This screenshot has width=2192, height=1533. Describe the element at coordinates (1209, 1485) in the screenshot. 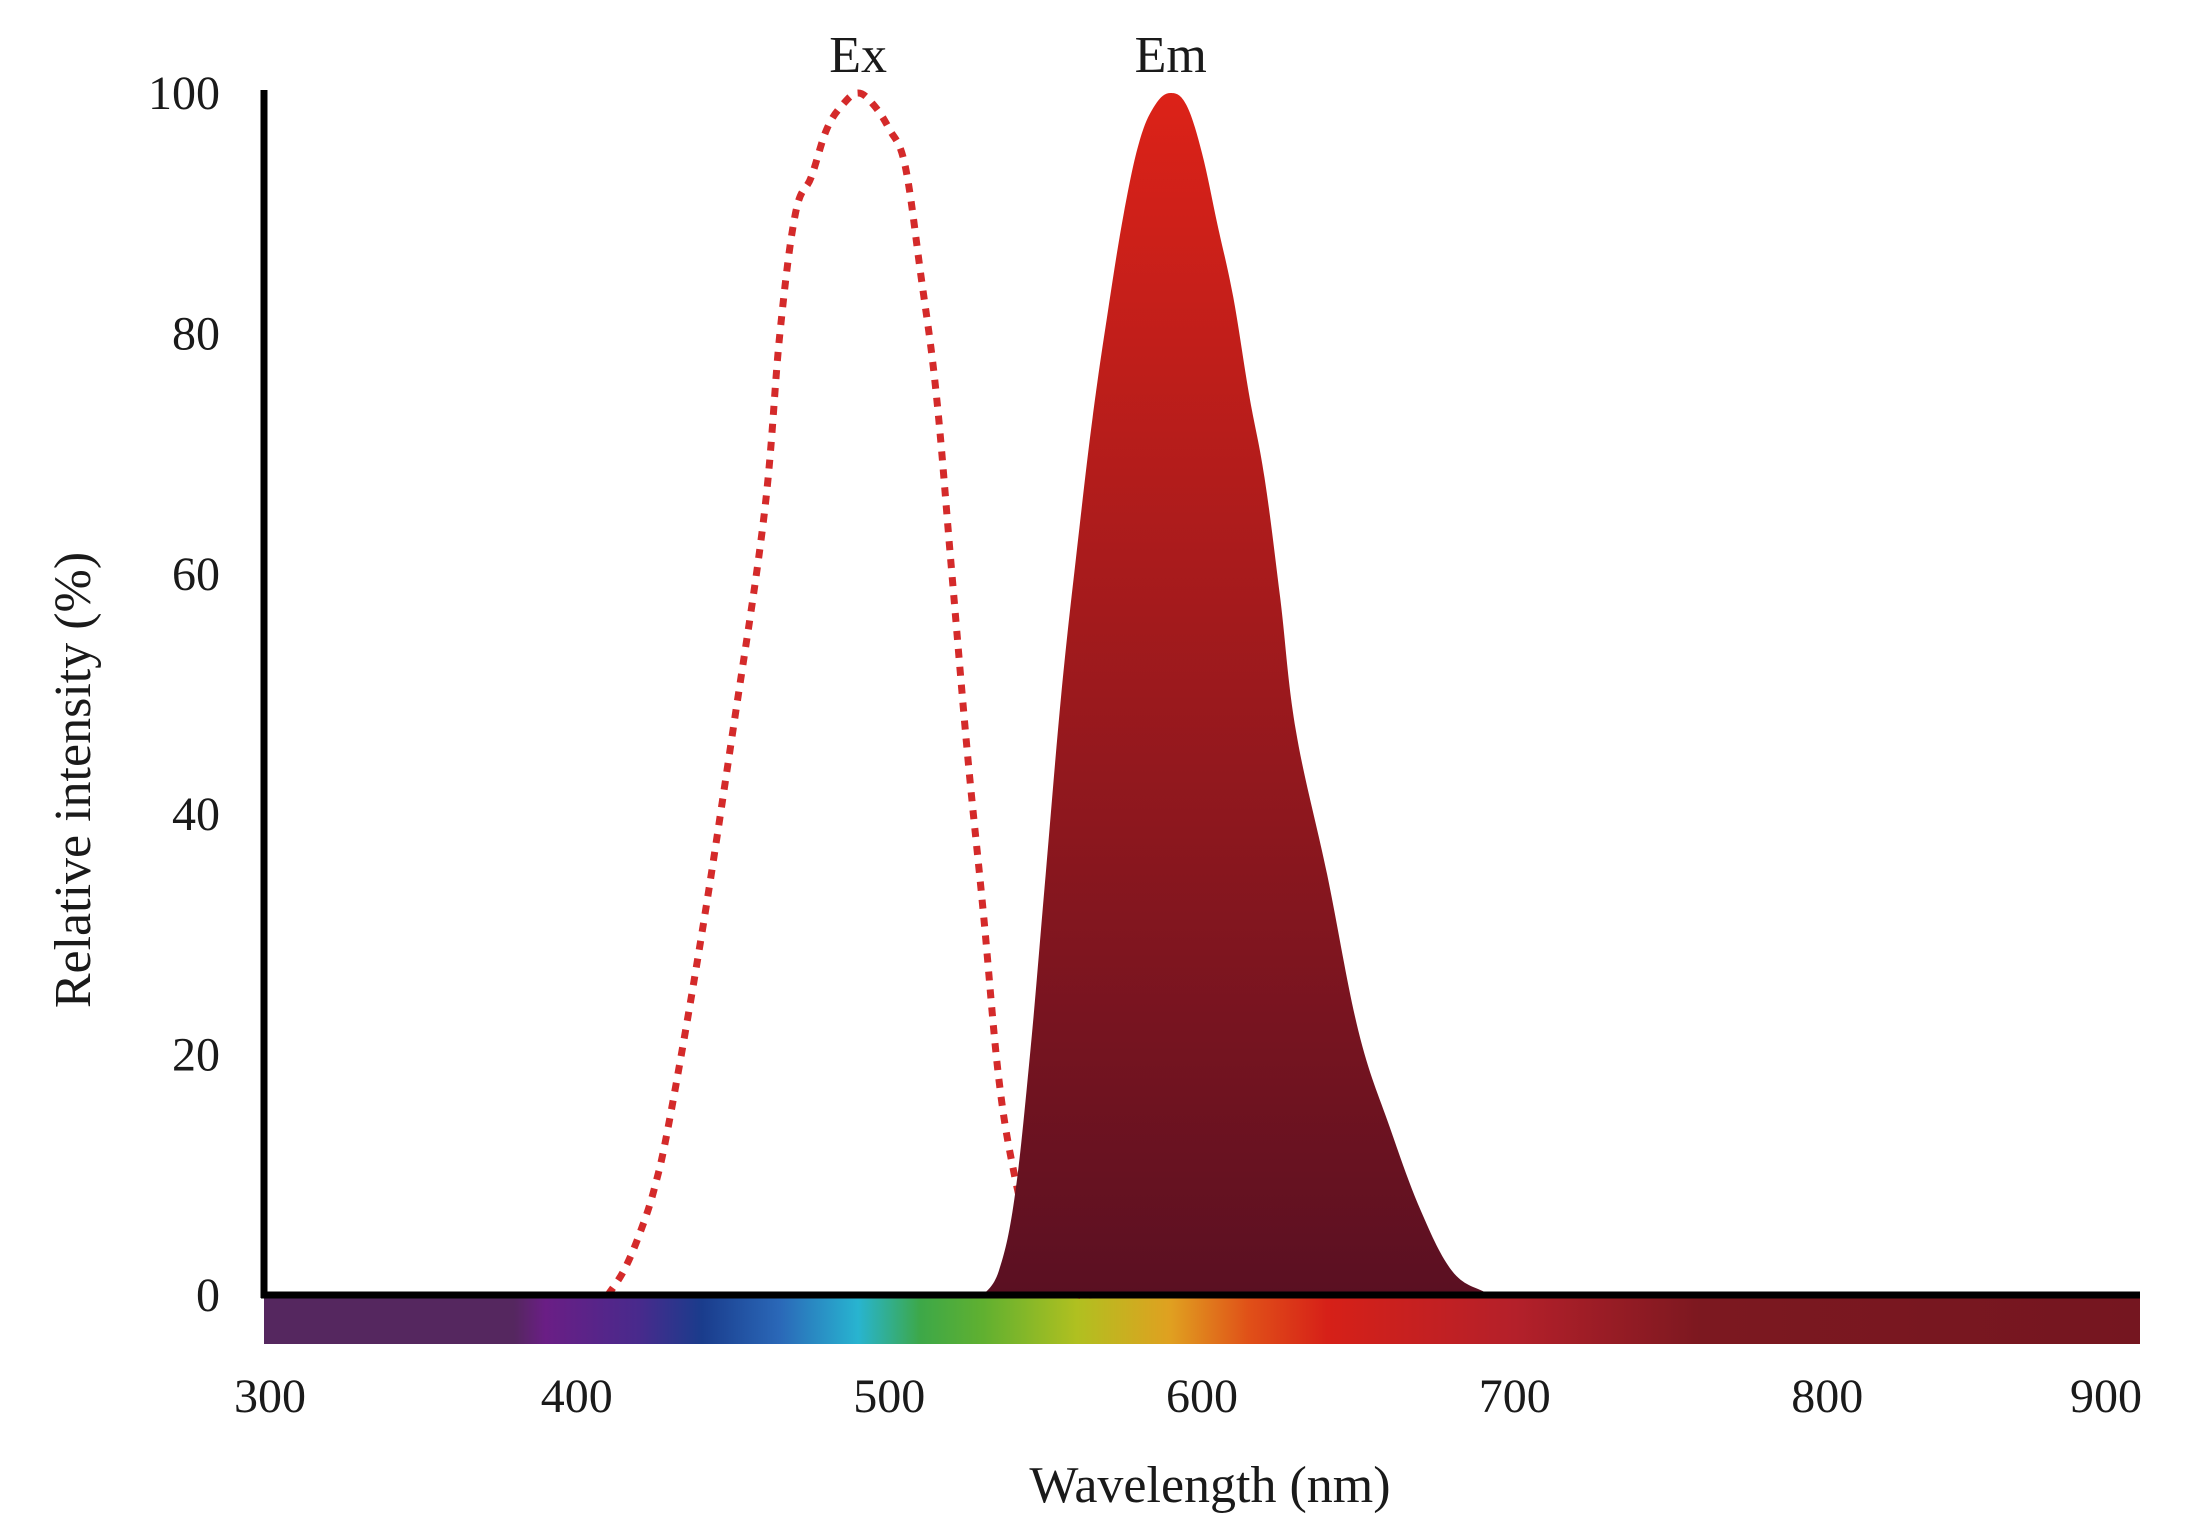

I see `x-axis-title: Wavelength (nm)` at that location.